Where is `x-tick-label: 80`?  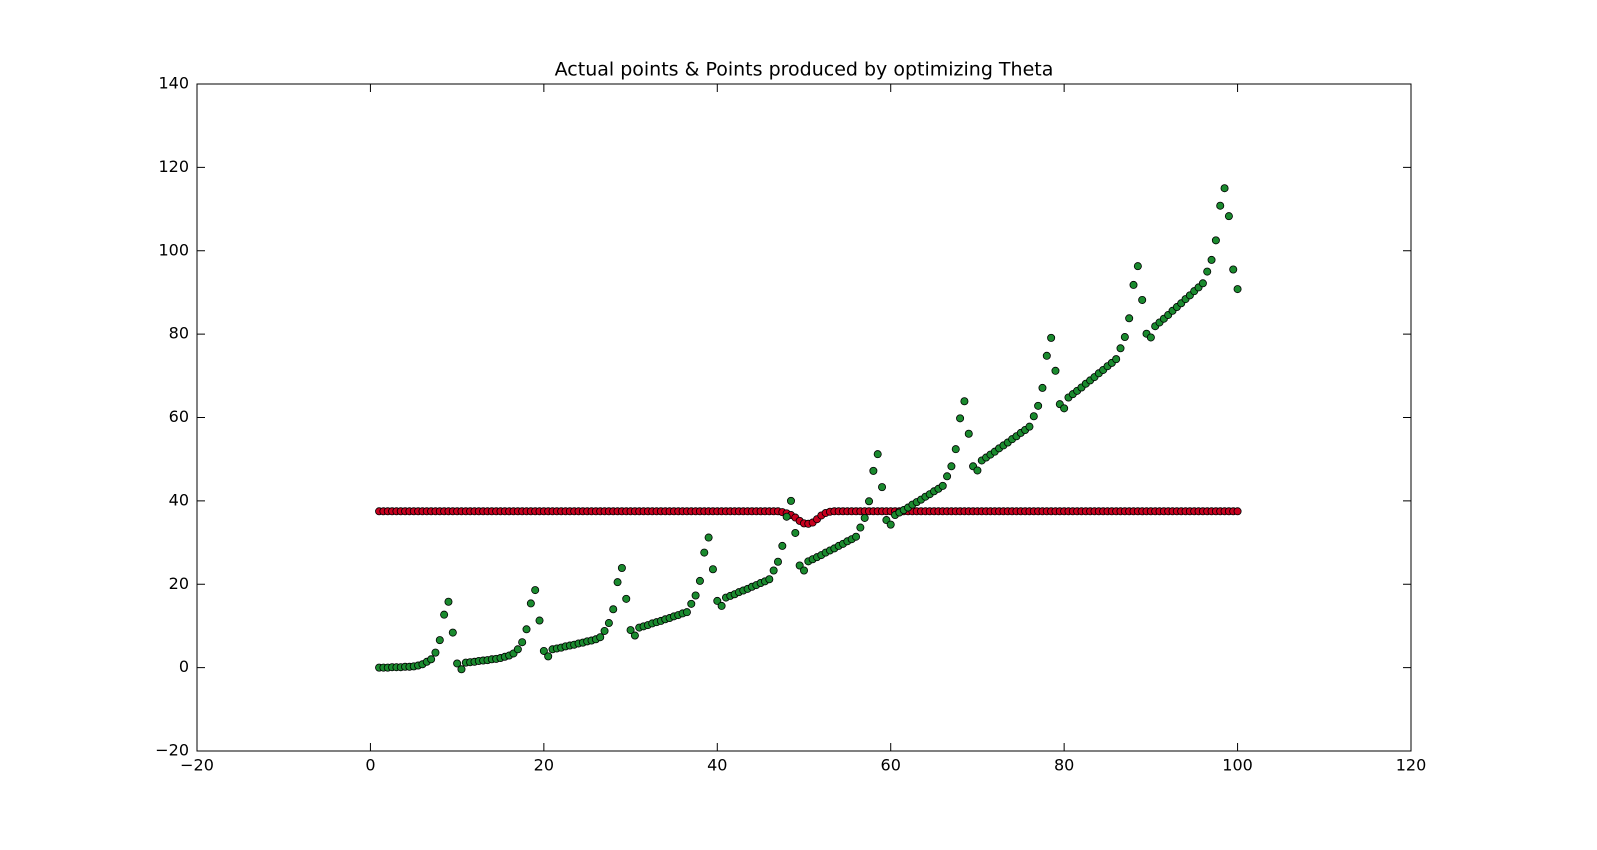 x-tick-label: 80 is located at coordinates (1064, 765).